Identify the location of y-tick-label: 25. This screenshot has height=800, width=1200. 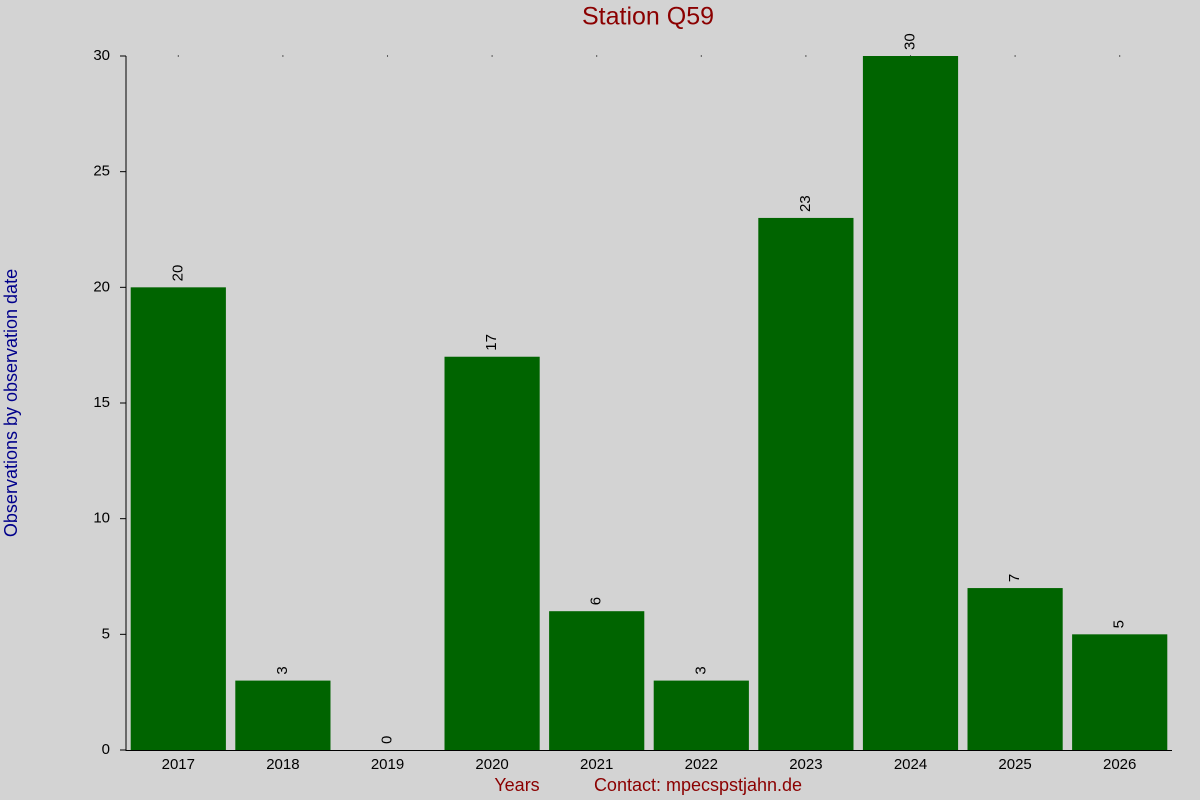
(101, 171).